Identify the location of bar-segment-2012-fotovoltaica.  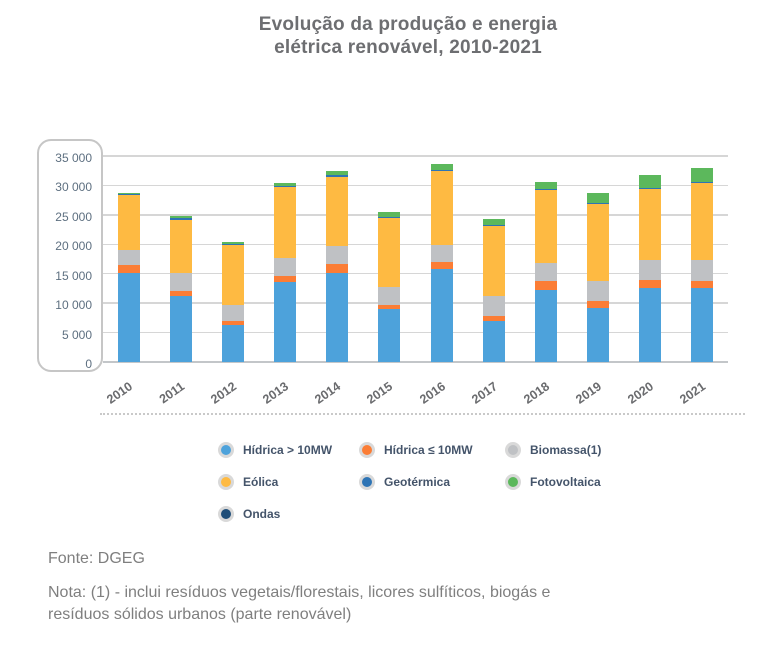
(233, 243).